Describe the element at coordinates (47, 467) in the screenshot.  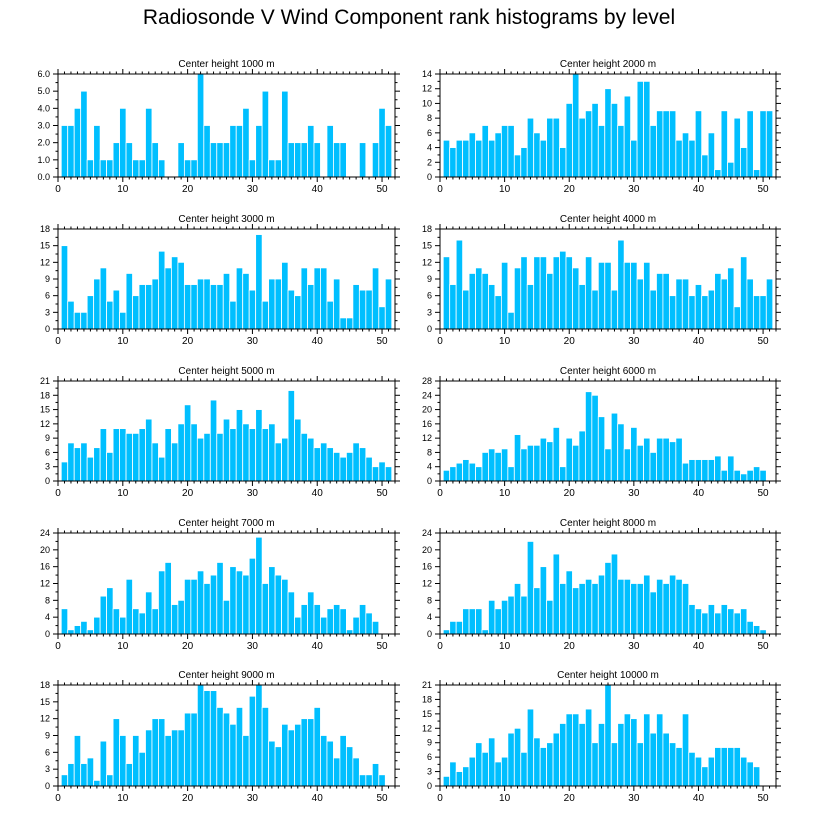
I see `y-tick-label: 3` at that location.